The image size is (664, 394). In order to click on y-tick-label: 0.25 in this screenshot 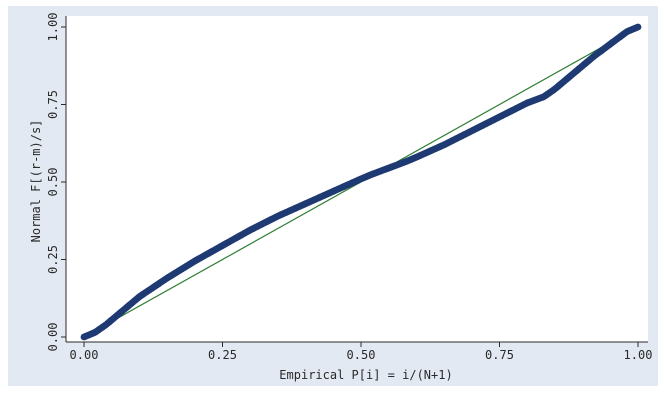, I will do `click(53, 259)`.